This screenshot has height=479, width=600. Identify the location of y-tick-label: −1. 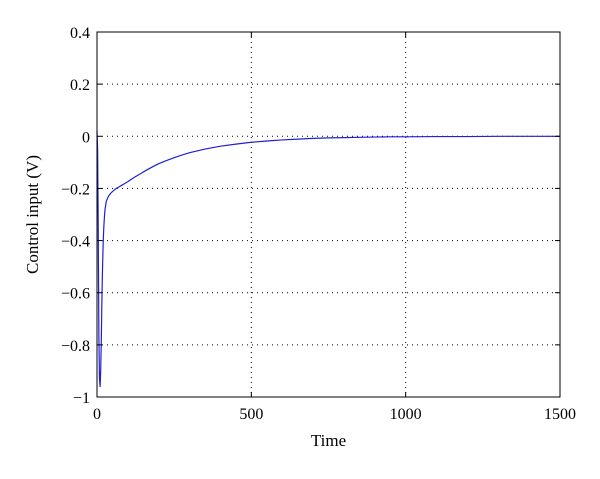
(81, 398).